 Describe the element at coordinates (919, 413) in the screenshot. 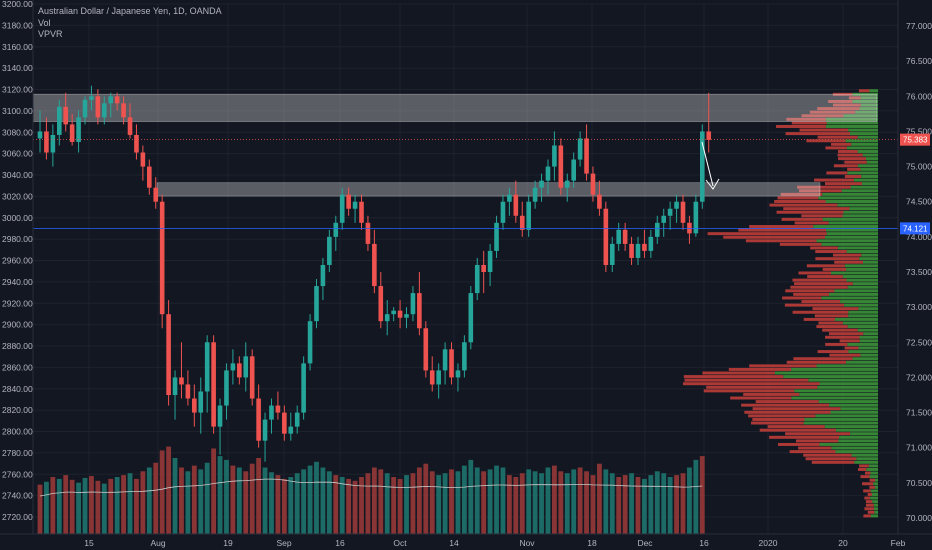

I see `right-axis-tick: 71.500` at that location.